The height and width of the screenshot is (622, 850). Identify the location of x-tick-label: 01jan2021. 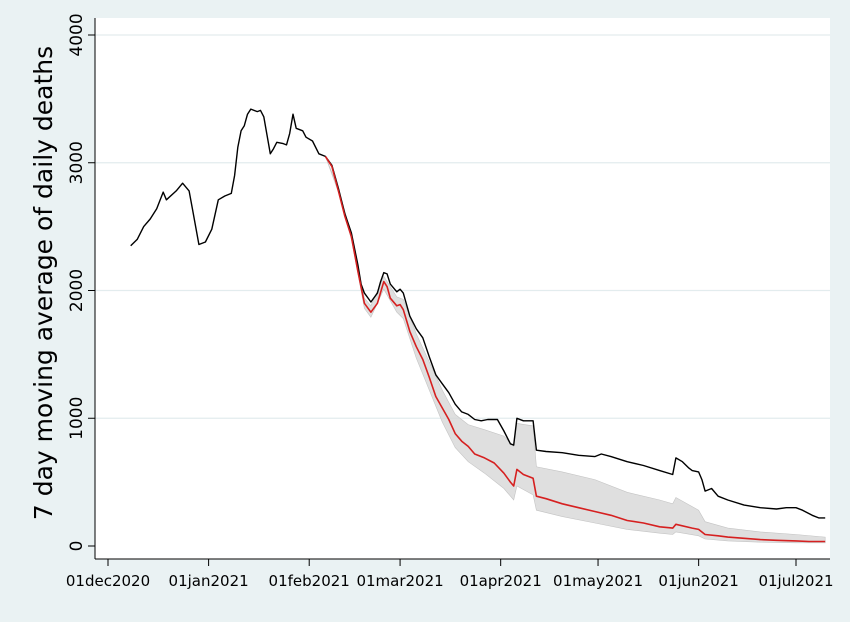
(209, 581).